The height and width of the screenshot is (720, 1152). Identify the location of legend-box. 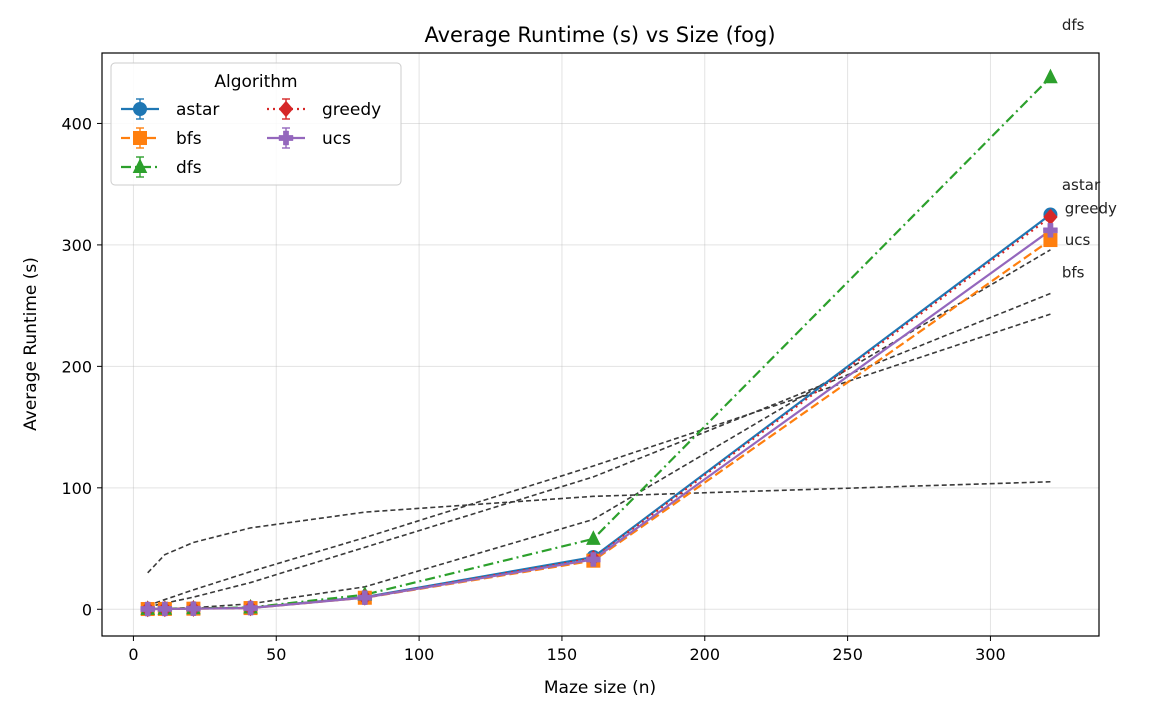
(256, 124).